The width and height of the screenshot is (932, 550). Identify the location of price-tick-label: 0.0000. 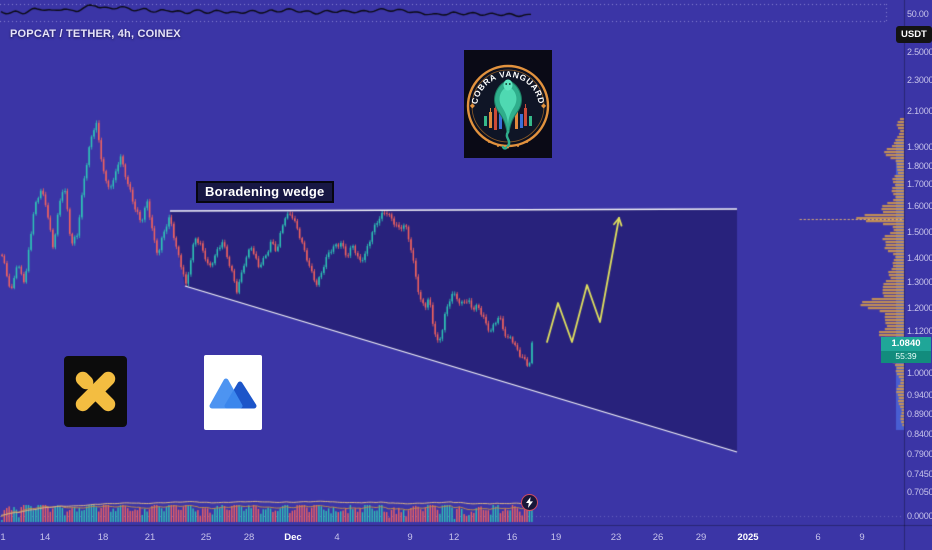
(919, 516).